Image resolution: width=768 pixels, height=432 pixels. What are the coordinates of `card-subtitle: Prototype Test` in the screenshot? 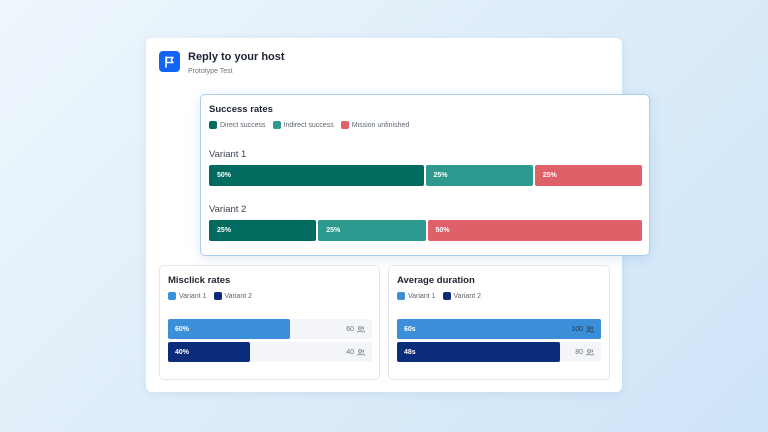 It's located at (210, 71).